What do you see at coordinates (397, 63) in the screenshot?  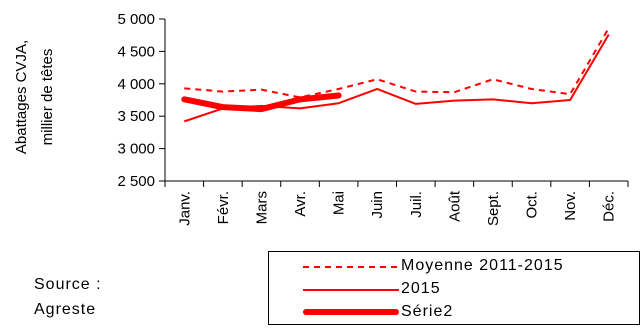 I see `series-moyenne-line` at bounding box center [397, 63].